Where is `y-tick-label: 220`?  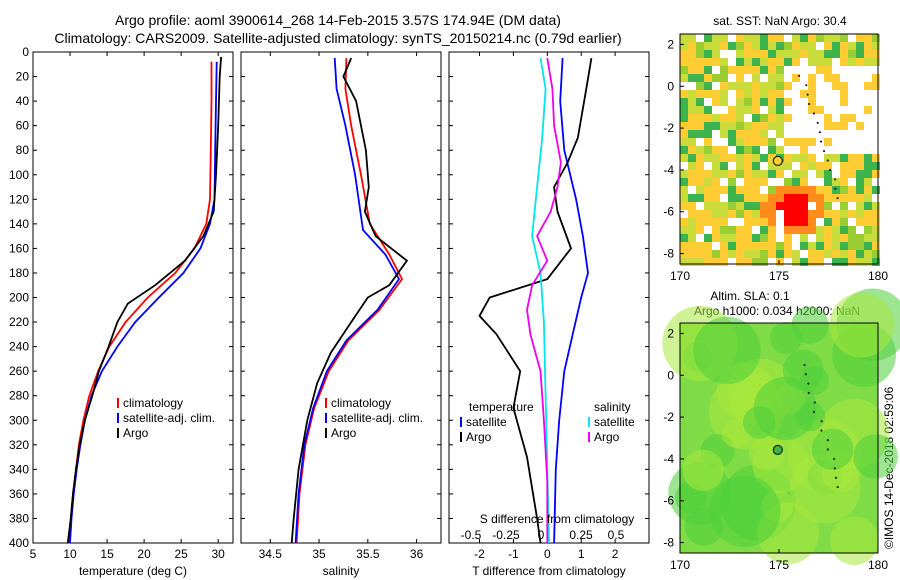
y-tick-label: 220 is located at coordinates (19, 322).